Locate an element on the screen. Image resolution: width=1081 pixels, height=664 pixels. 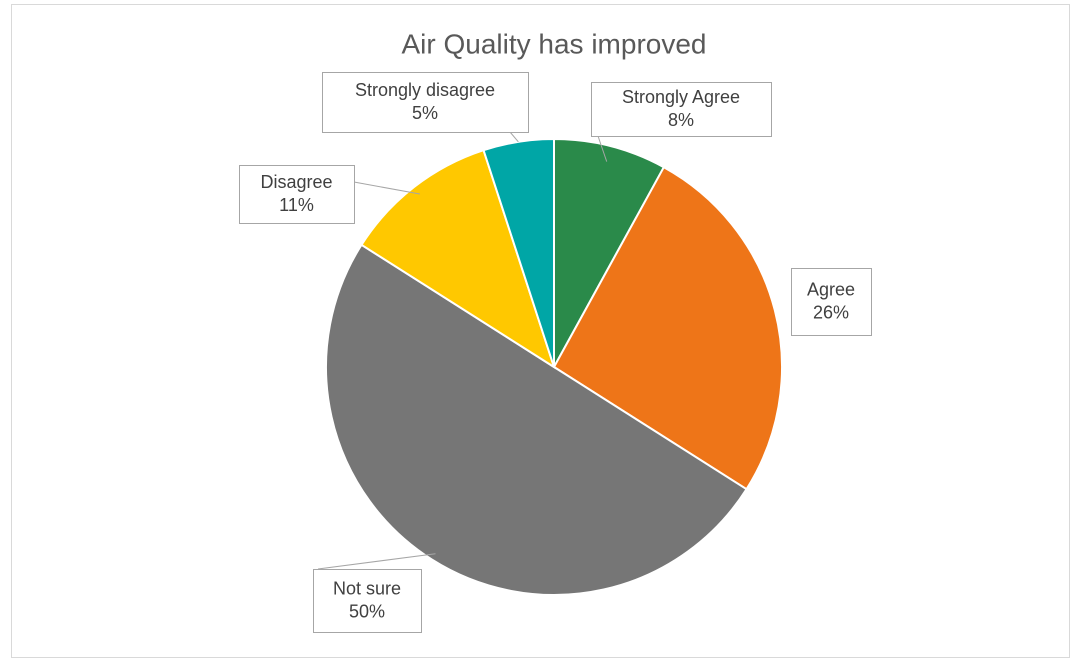
data-label-value: 26% is located at coordinates (831, 312).